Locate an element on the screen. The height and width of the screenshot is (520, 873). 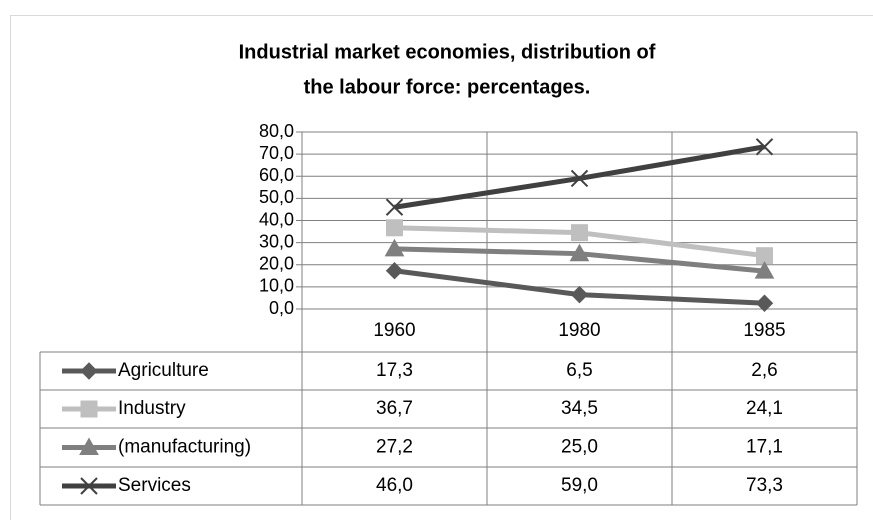
table-cell: 73,3 is located at coordinates (764, 485).